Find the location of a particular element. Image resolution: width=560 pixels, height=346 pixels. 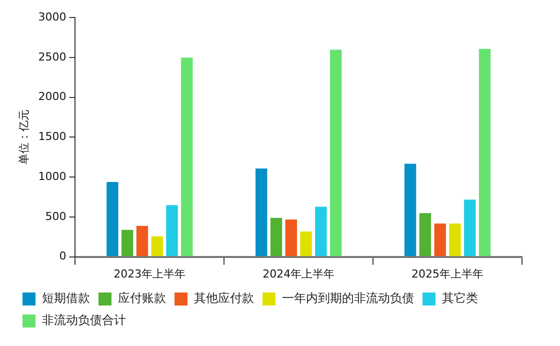

y-tick-label: 2000 is located at coordinates (52, 97).